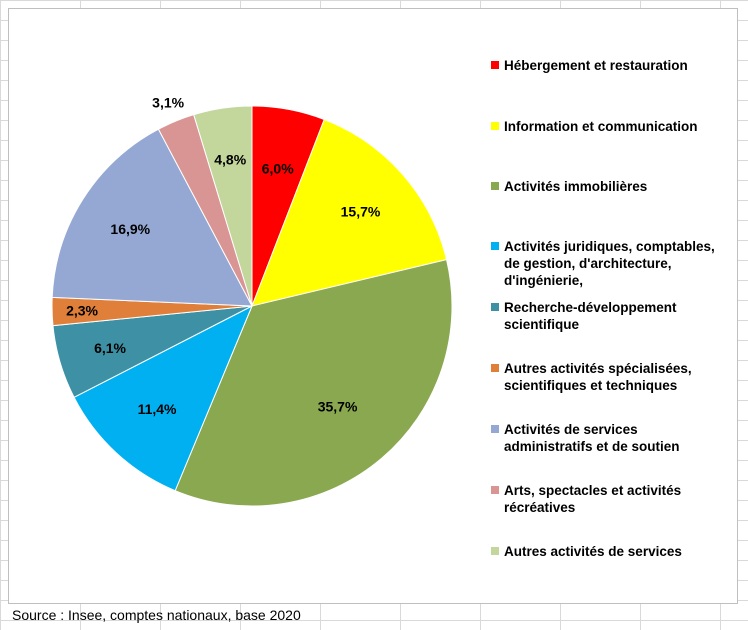  What do you see at coordinates (157, 409) in the screenshot?
I see `slice-value-label: 11,4%` at bounding box center [157, 409].